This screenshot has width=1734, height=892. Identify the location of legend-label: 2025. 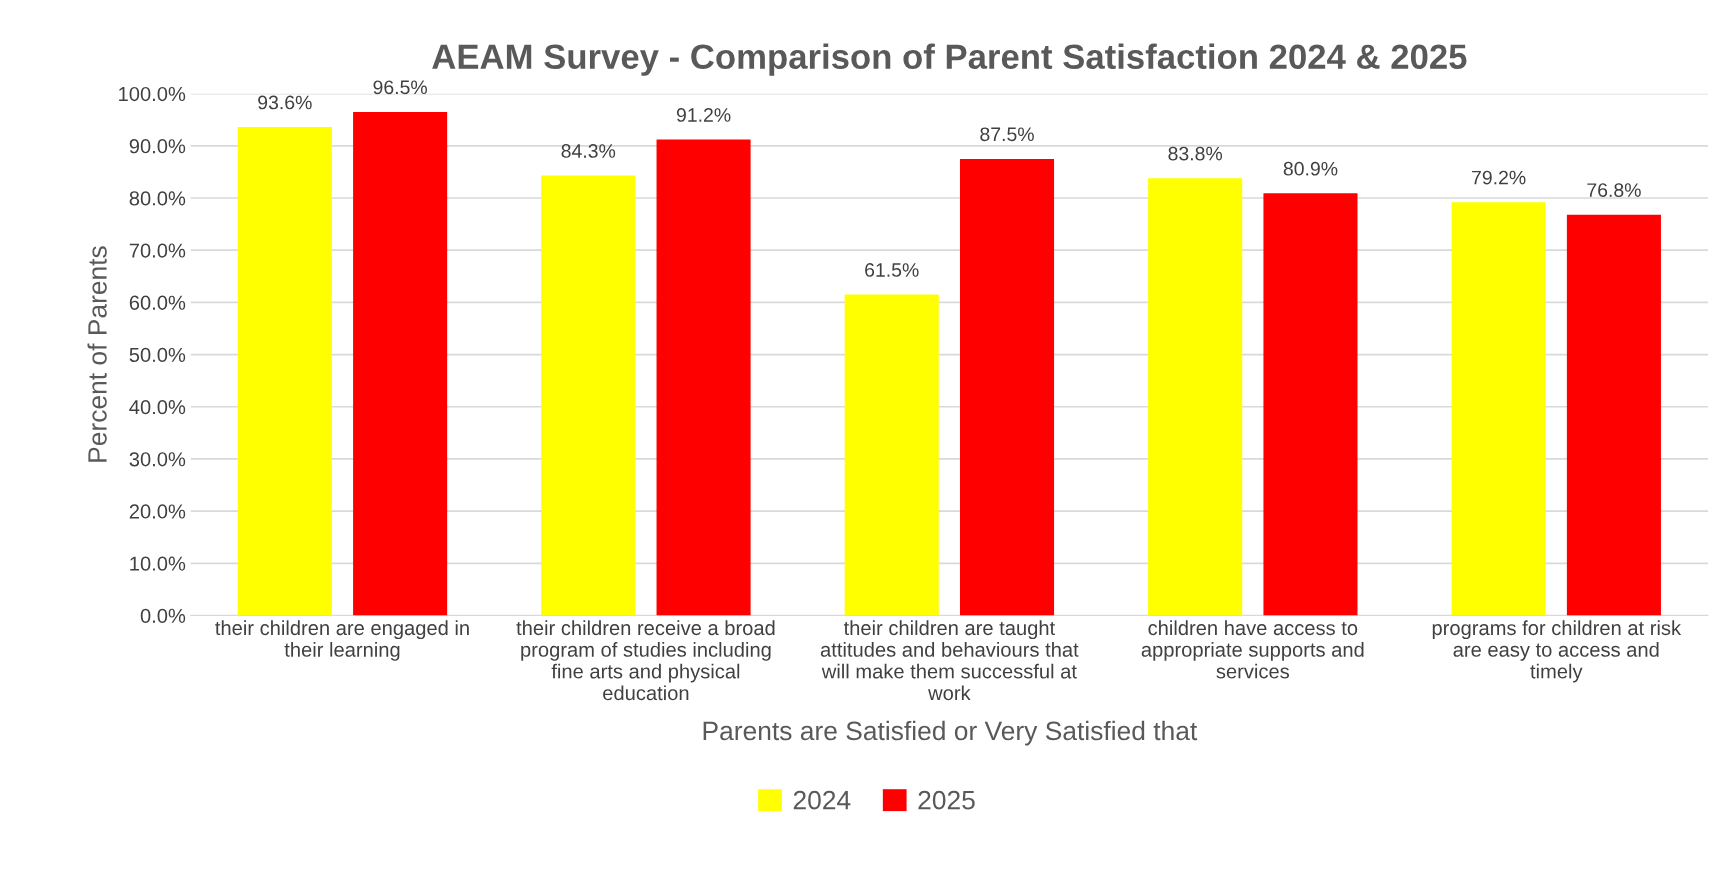
(946, 800).